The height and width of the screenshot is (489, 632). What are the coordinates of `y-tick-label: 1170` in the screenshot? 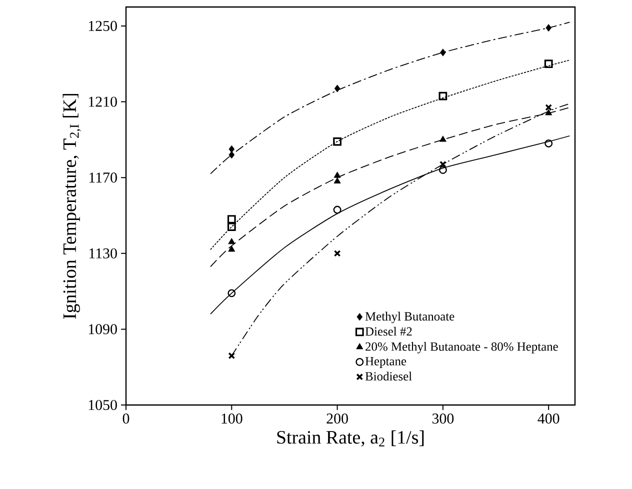 It's located at (103, 177).